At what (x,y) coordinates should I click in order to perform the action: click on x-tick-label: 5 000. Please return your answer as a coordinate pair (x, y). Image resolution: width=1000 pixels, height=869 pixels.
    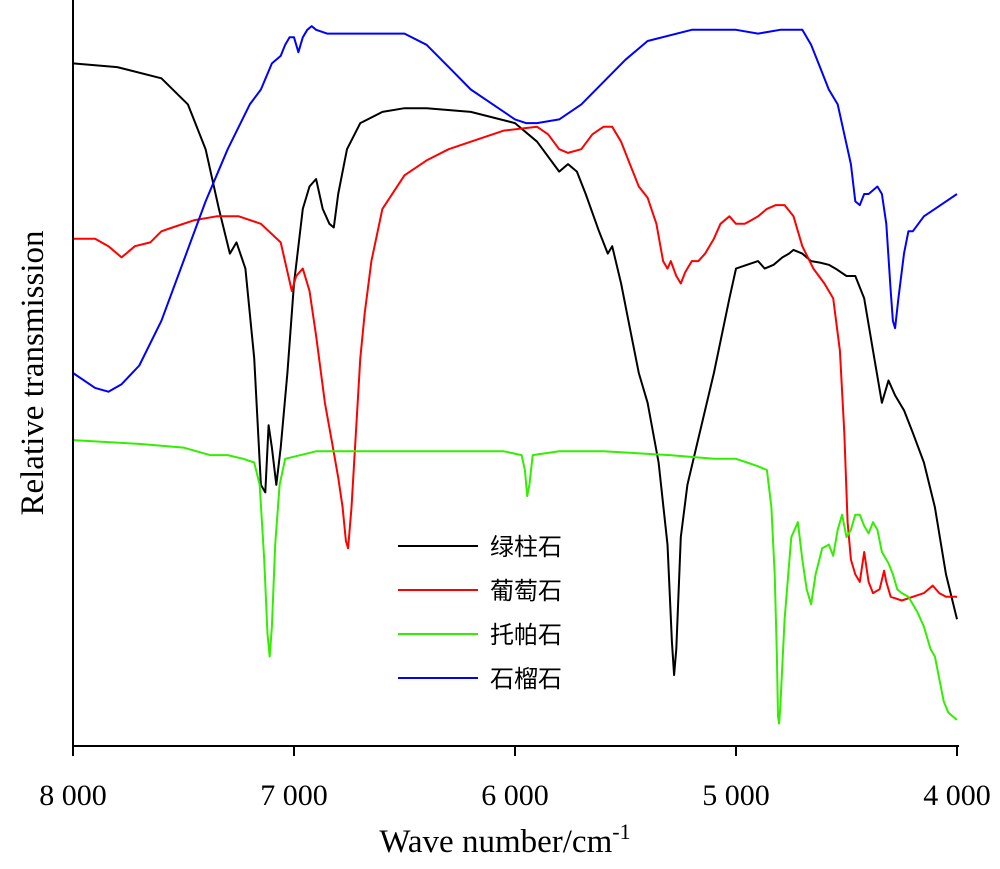
    Looking at the image, I should click on (736, 795).